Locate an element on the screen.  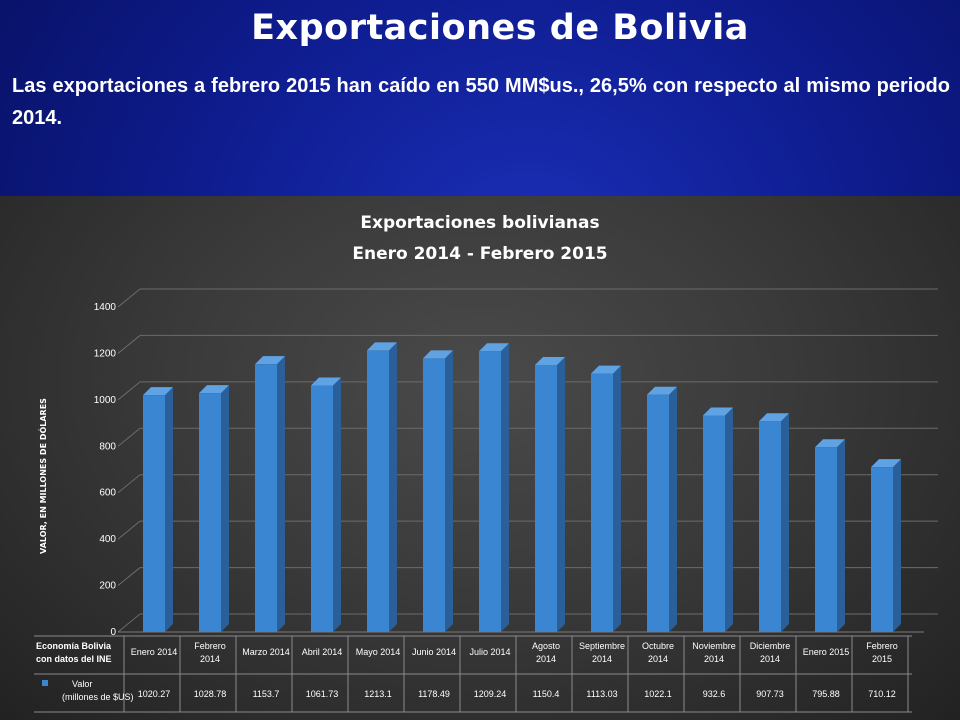
table-corner-label: Economía Bolivia is located at coordinates (74, 646).